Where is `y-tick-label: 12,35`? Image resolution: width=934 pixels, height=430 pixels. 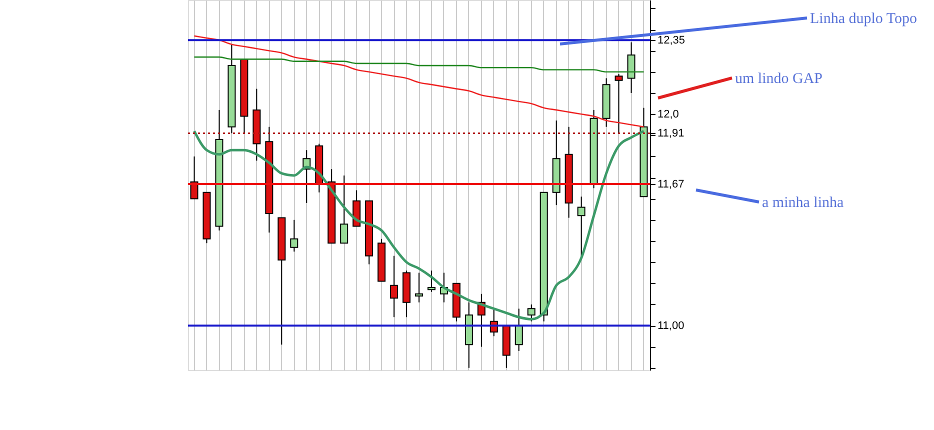
y-tick-label: 12,35 is located at coordinates (672, 40).